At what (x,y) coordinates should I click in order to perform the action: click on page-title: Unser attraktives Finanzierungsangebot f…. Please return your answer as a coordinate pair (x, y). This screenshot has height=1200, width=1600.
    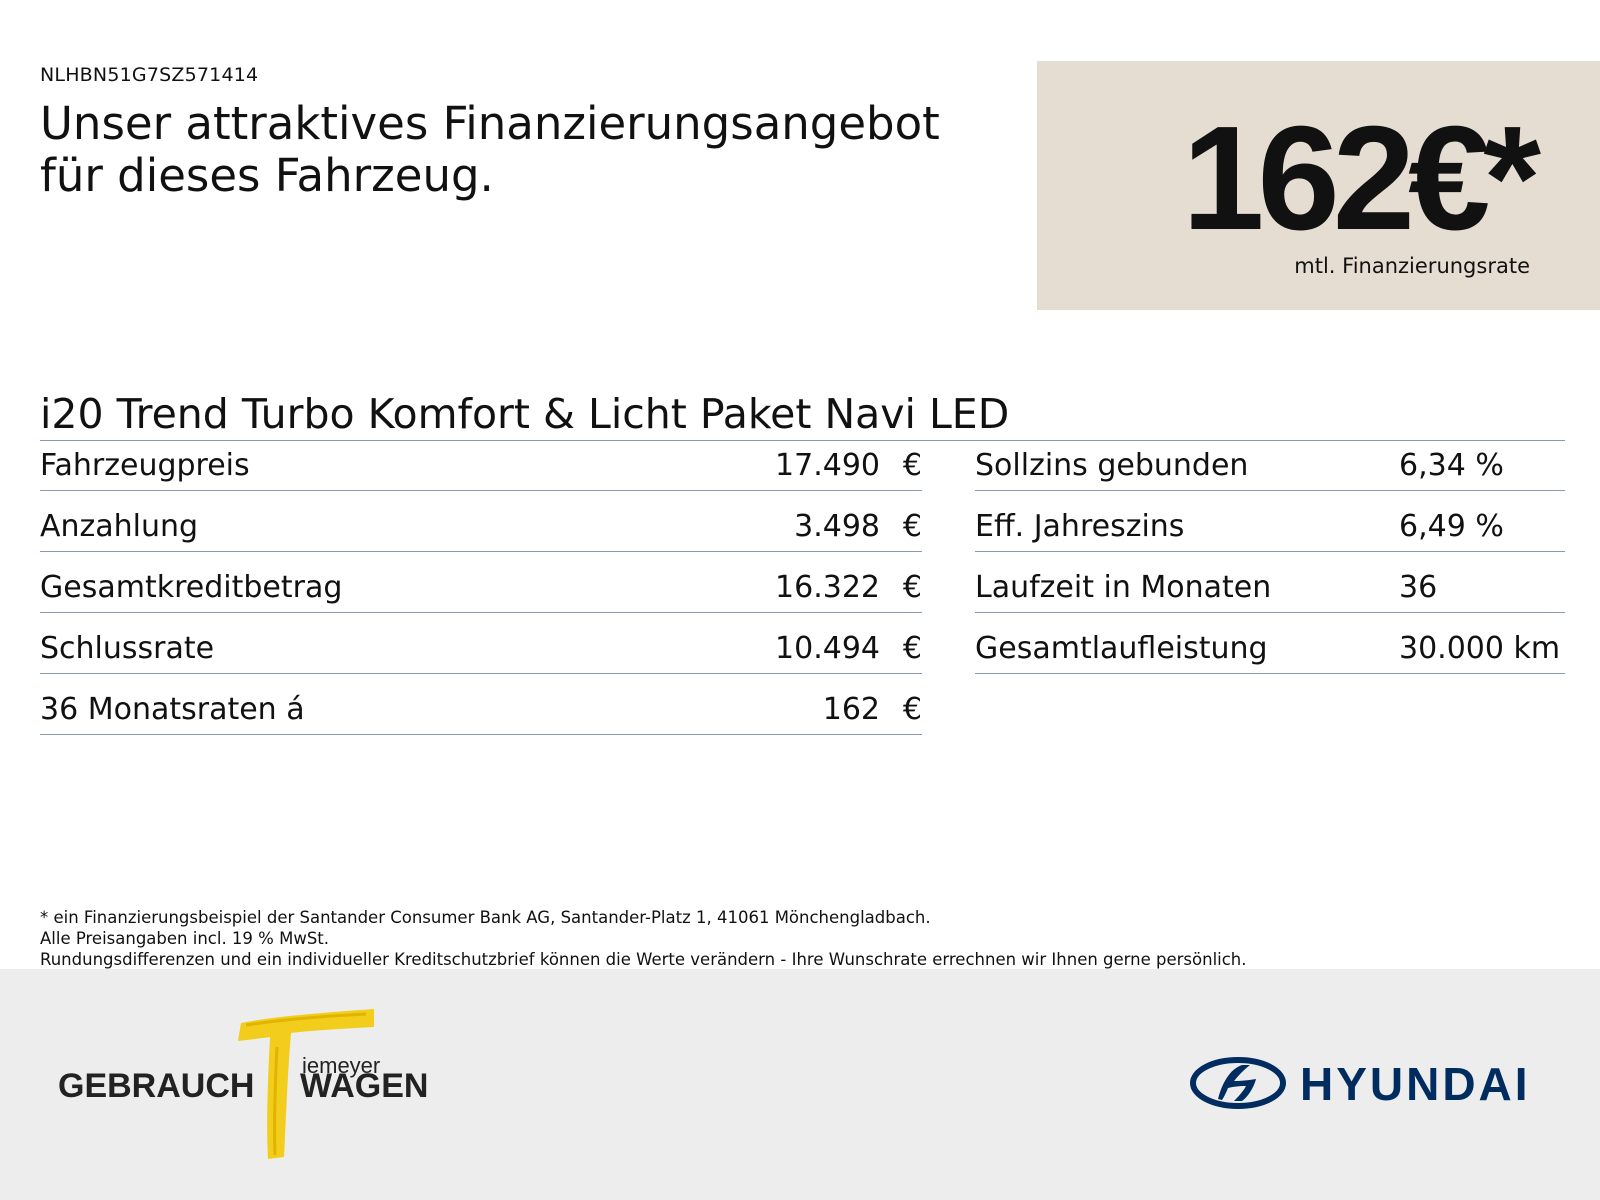
    Looking at the image, I should click on (520, 150).